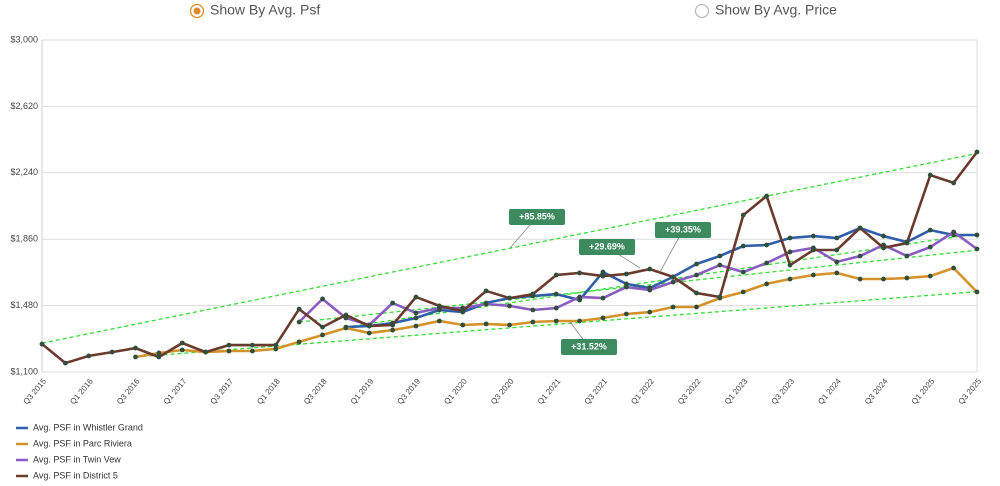 This screenshot has height=486, width=1000. I want to click on y-tick-label: $2,240, so click(24, 172).